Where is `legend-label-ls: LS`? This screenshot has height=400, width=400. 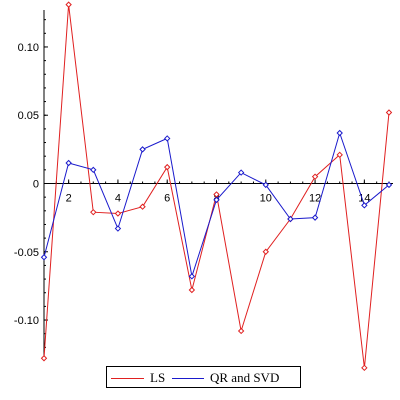
legend-label-ls: LS is located at coordinates (158, 377).